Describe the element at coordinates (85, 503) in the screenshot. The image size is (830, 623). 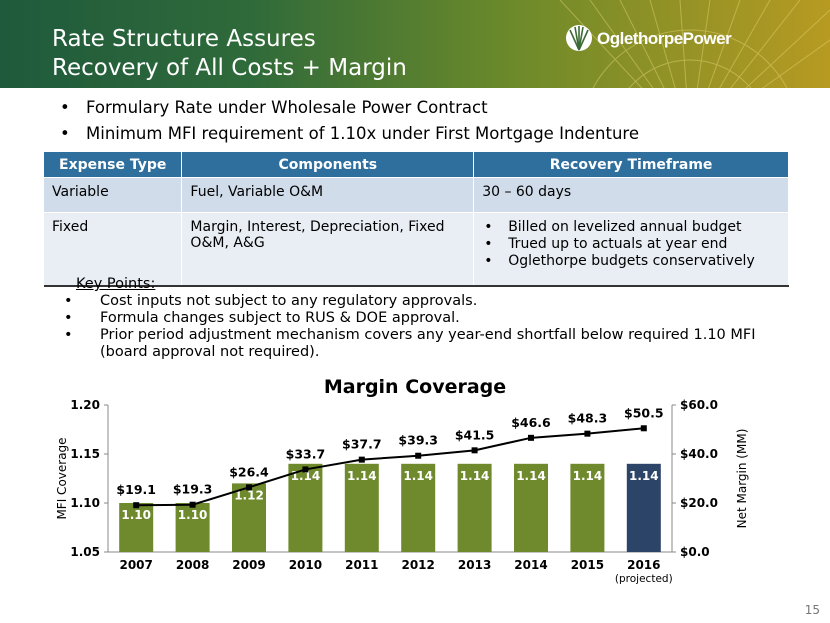
I see `y-tick-label: 1.10` at that location.